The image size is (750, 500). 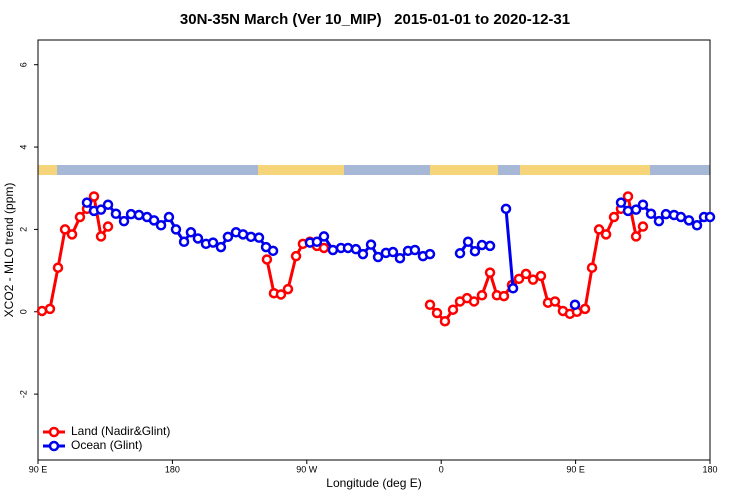 What do you see at coordinates (575, 469) in the screenshot?
I see `x-tick-label: 90 E` at bounding box center [575, 469].